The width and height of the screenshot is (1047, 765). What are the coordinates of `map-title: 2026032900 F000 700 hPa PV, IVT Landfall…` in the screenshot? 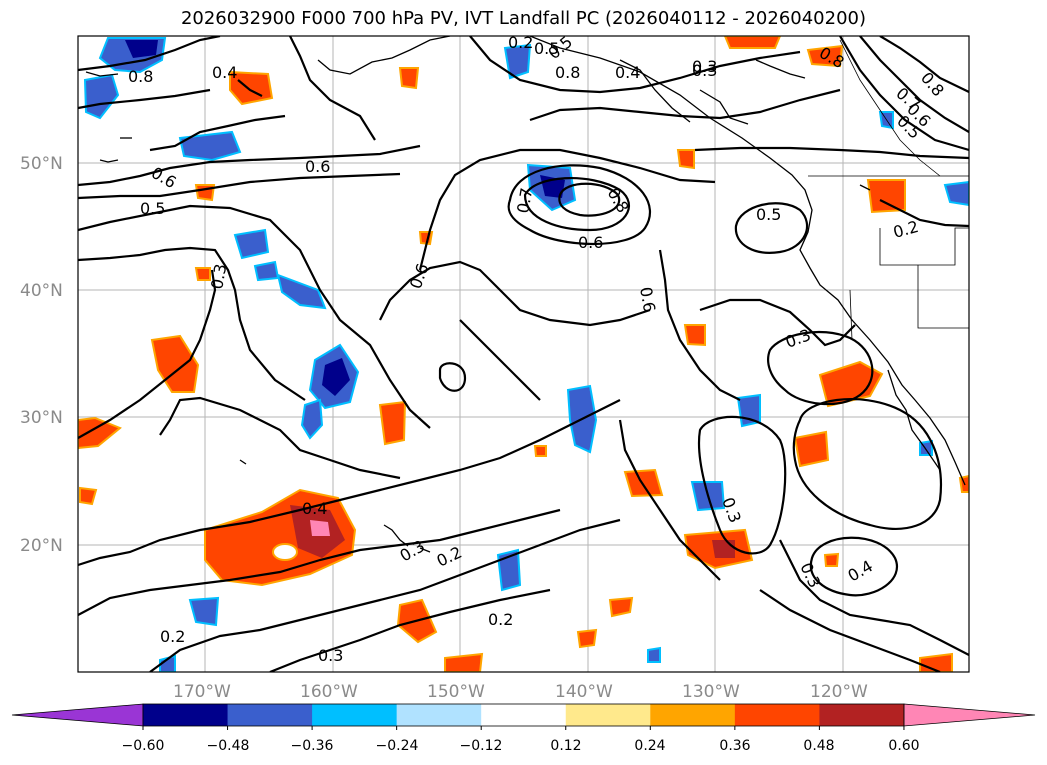 It's located at (523, 18).